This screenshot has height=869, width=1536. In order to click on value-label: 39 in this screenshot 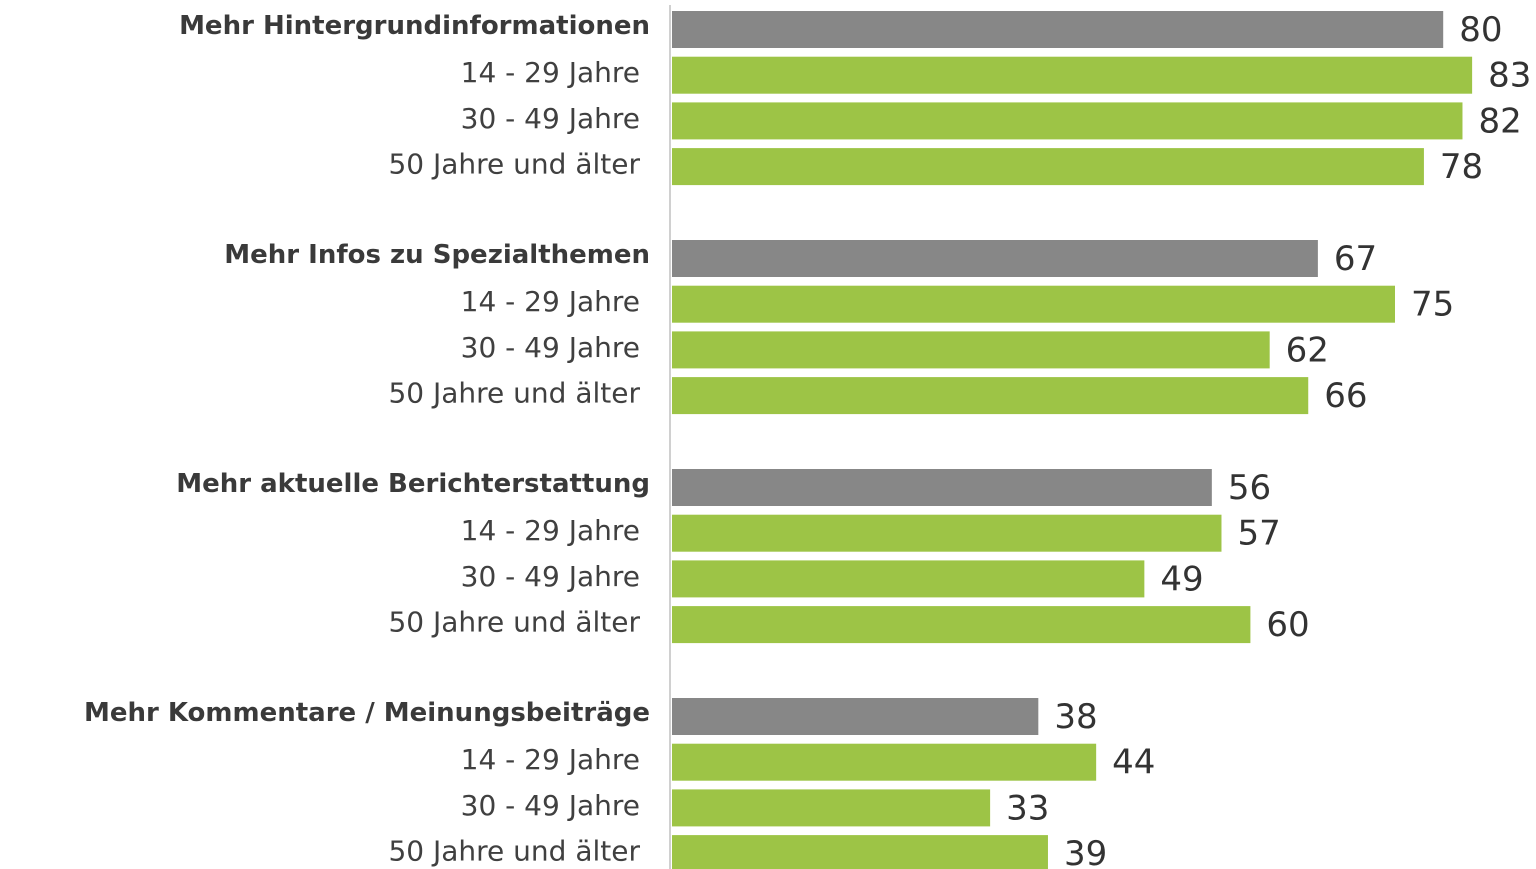, I will do `click(1085, 851)`.